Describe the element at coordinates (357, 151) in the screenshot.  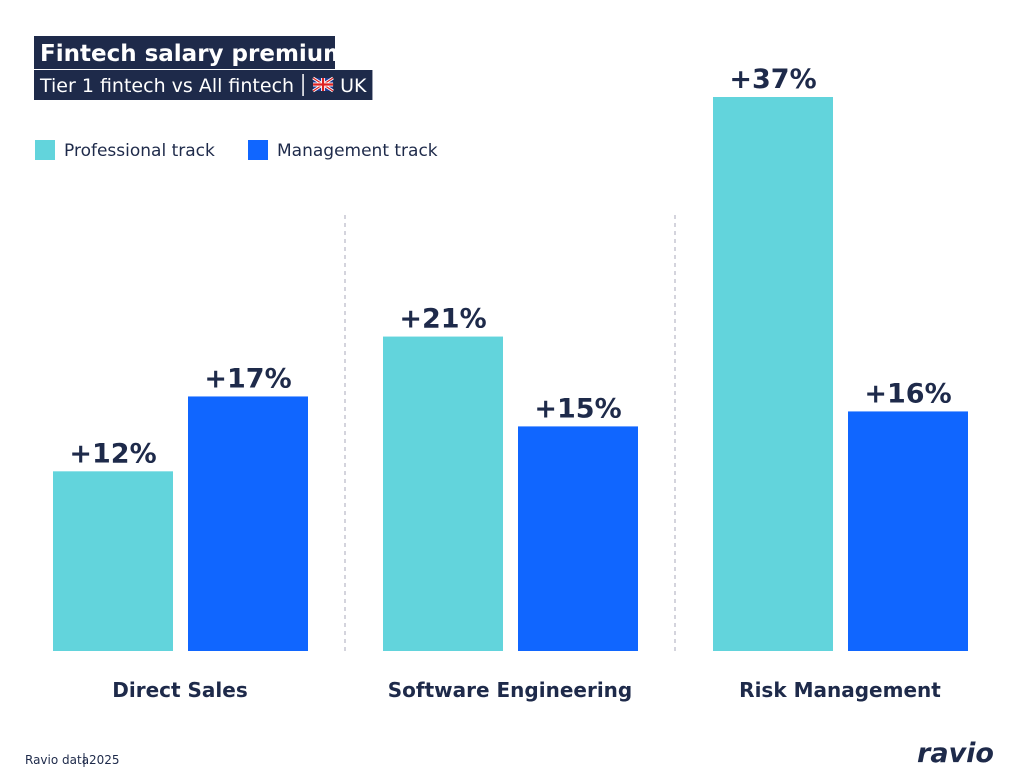
I see `legend-label: Management track` at that location.